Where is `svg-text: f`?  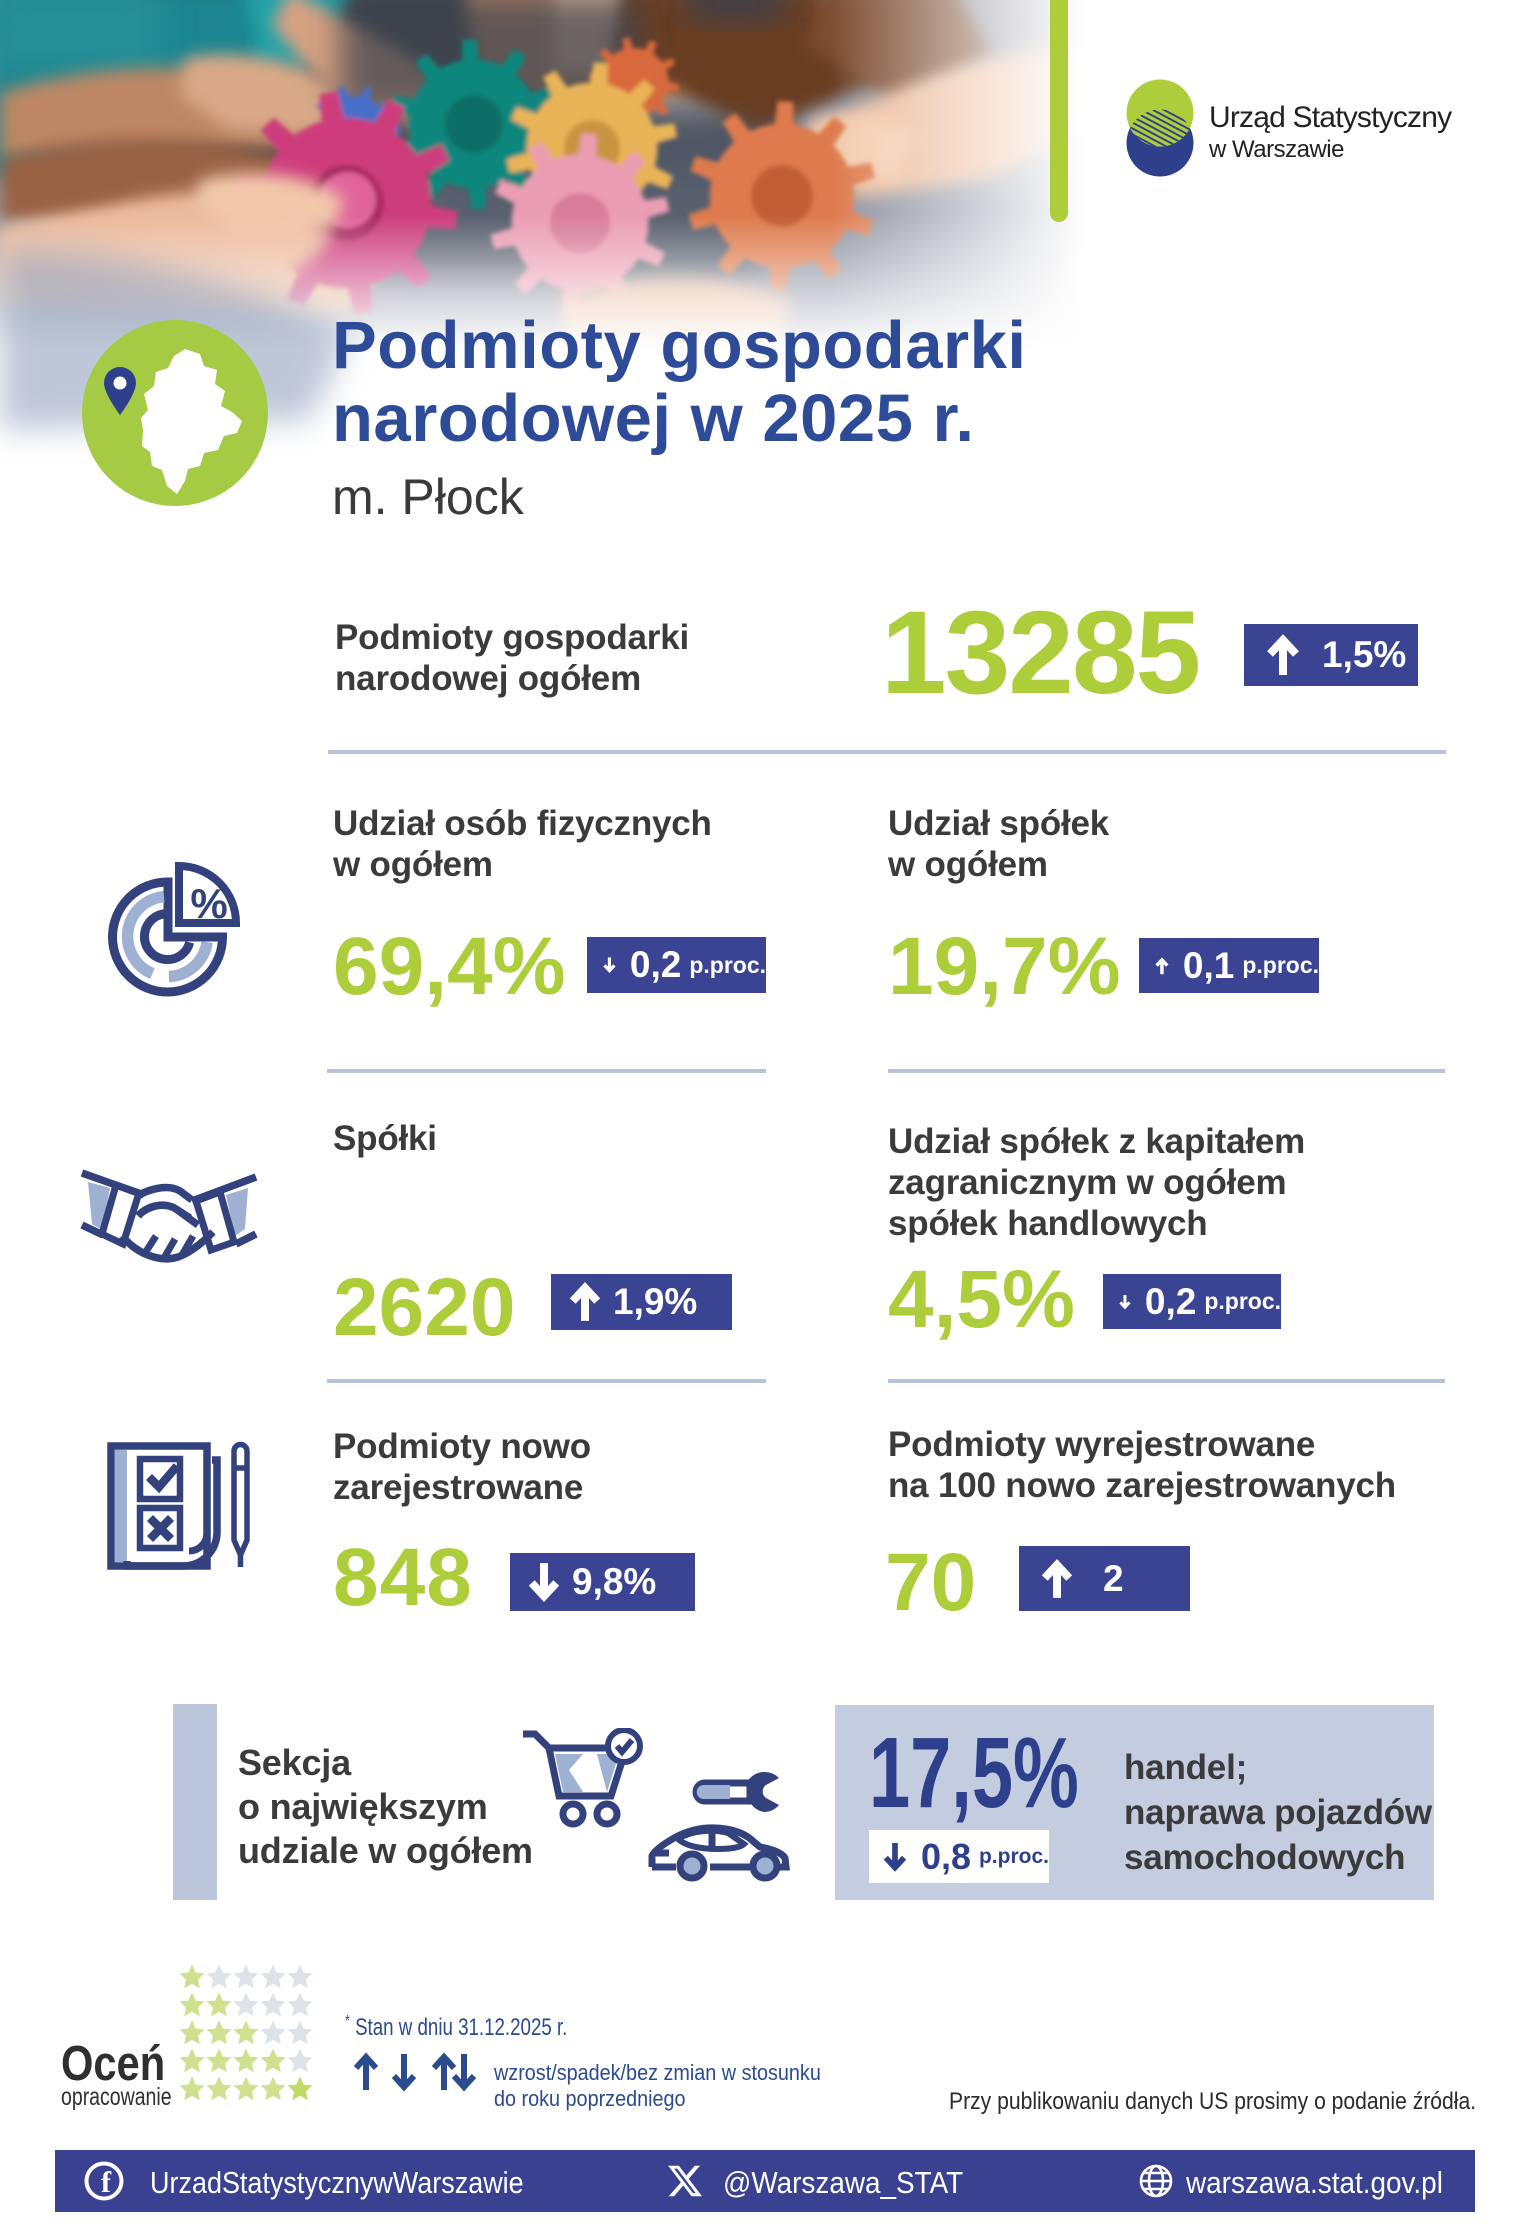
svg-text: f is located at coordinates (106, 2182).